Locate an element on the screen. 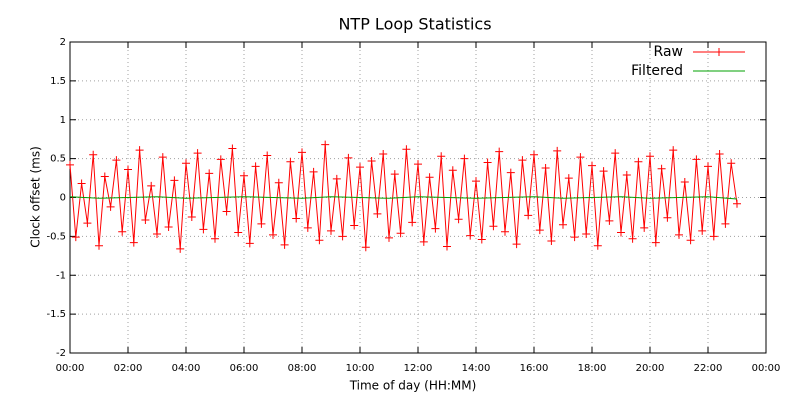  x-tick-label: 08:00 is located at coordinates (302, 368).